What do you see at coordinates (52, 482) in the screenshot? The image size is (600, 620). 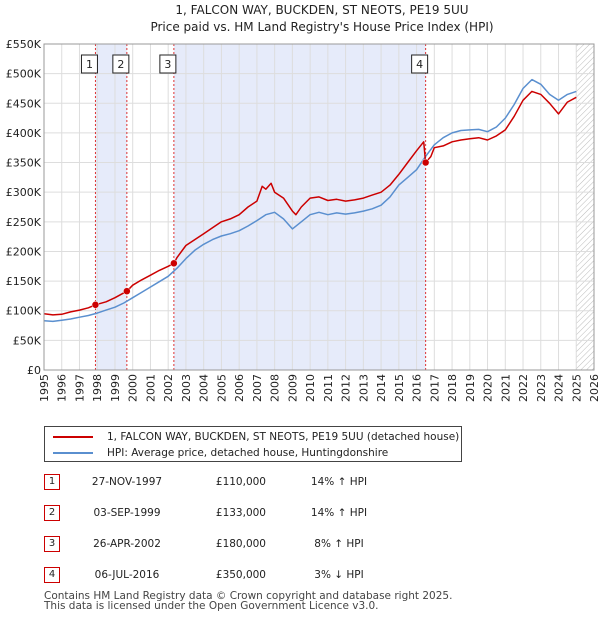 I see `transaction-number: 1` at bounding box center [52, 482].